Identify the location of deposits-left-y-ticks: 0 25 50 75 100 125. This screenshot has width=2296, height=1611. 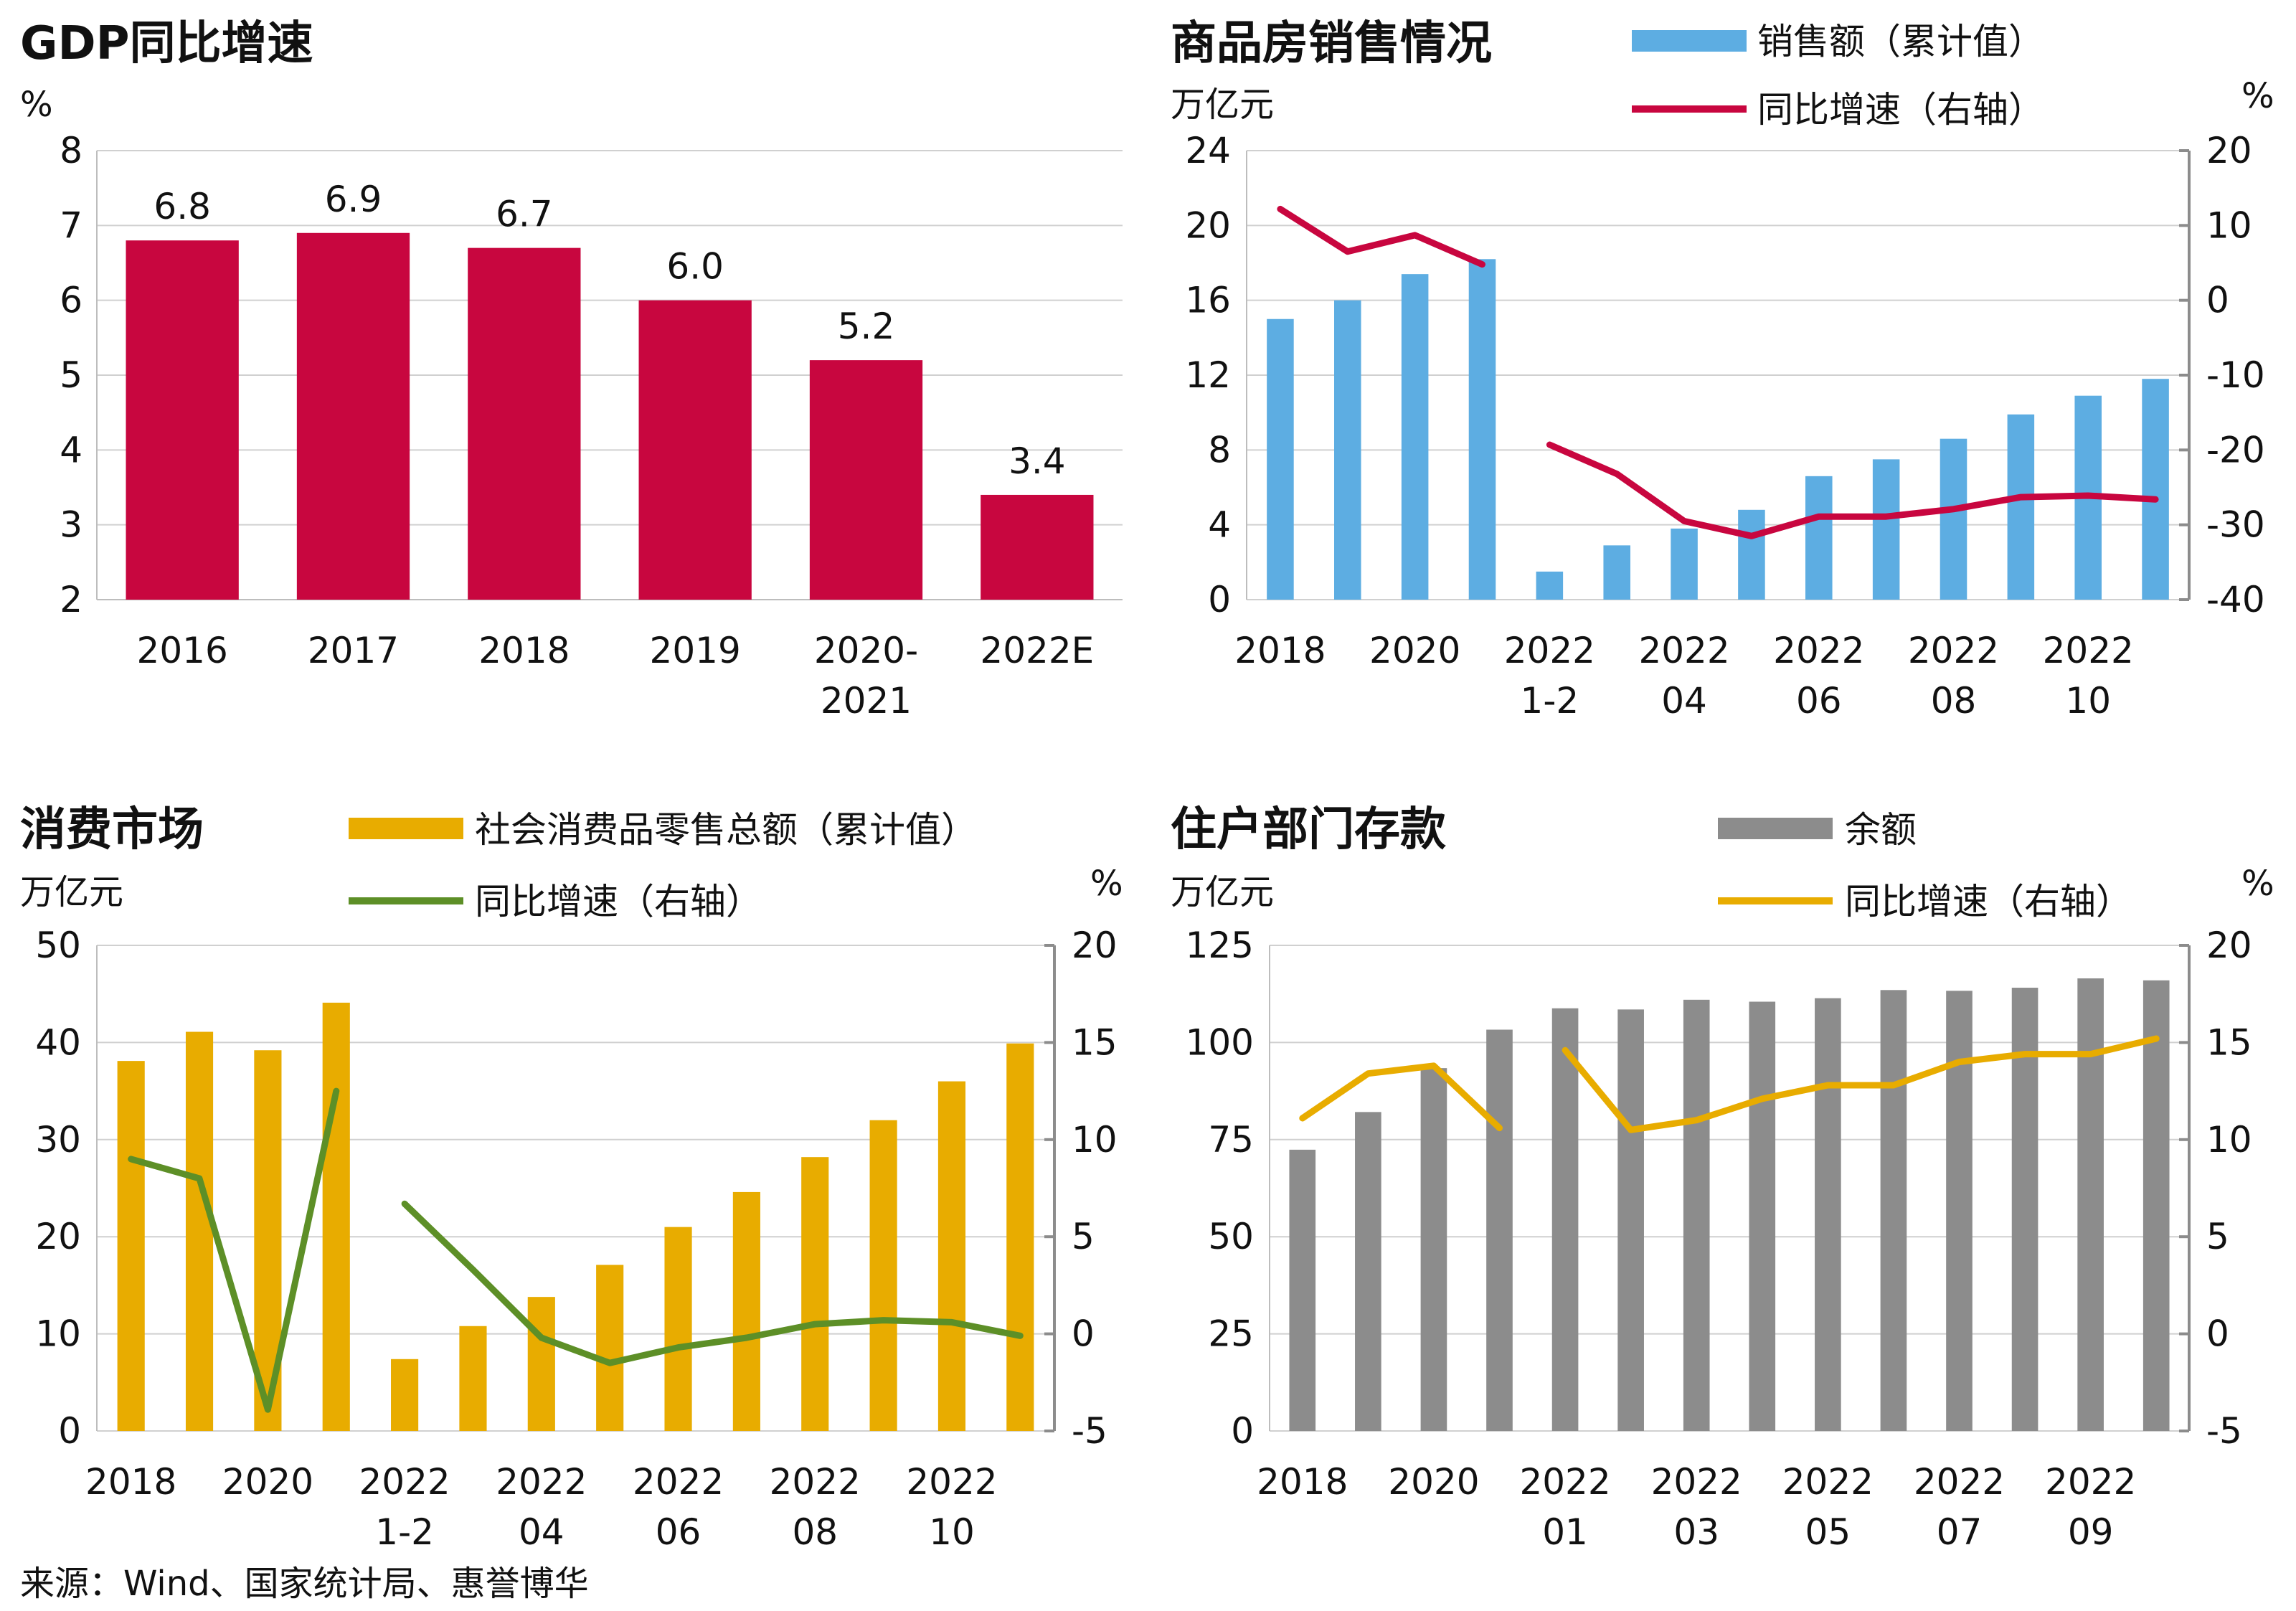
(1220, 1188).